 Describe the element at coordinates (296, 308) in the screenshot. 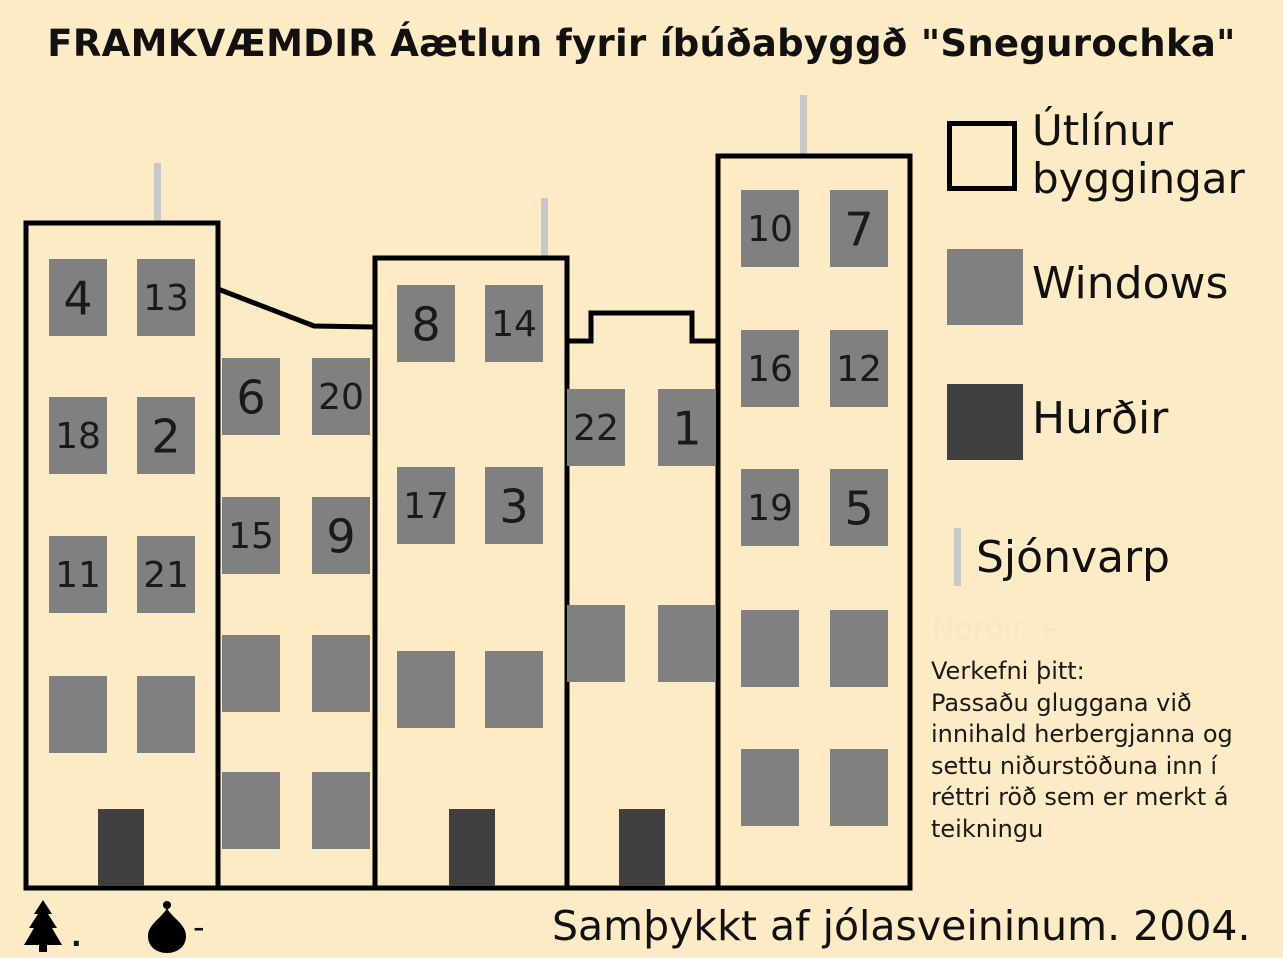

I see `building-2-outline` at that location.